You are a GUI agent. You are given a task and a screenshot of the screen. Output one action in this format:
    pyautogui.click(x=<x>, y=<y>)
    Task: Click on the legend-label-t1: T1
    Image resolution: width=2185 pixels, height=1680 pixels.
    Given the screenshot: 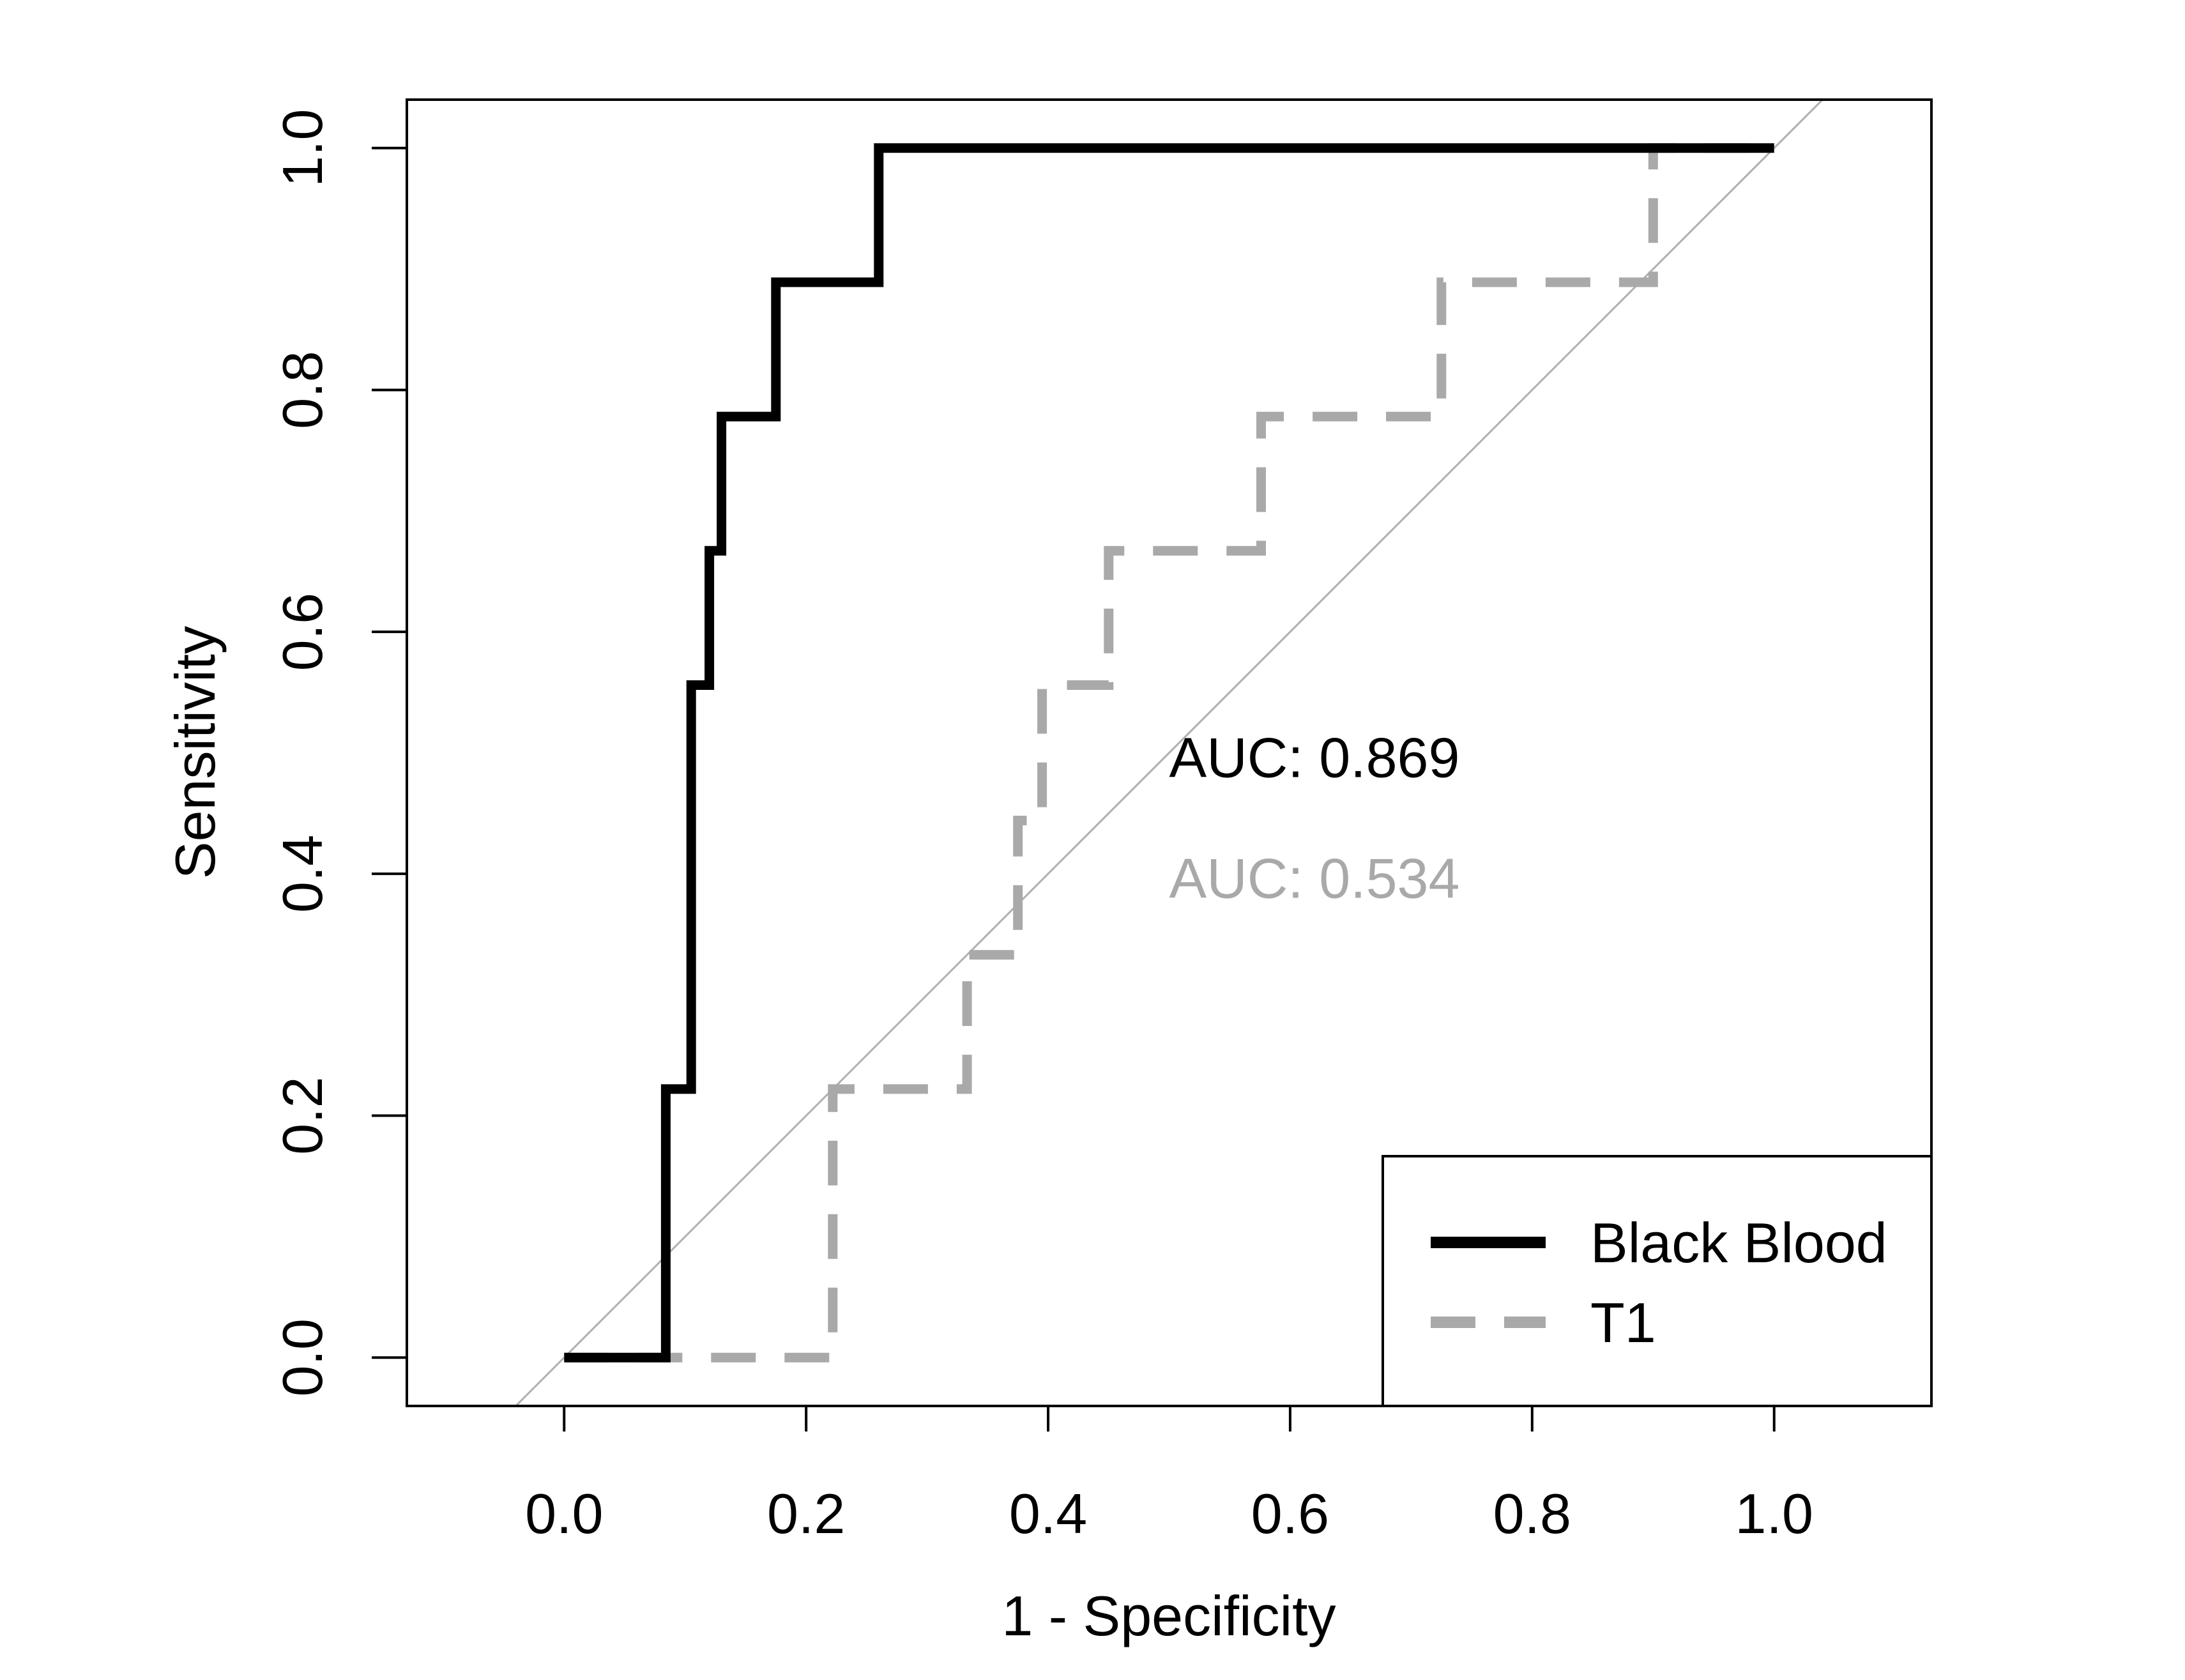 What is the action you would take?
    pyautogui.click(x=1623, y=1322)
    